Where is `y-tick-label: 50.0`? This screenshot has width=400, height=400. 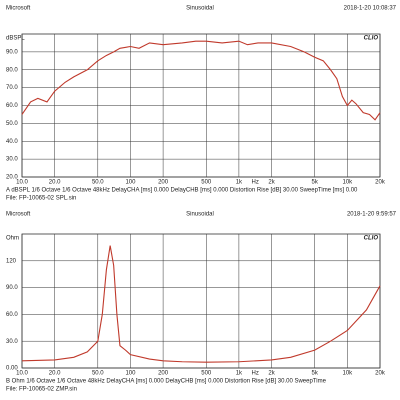 y-tick-label: 50.0 is located at coordinates (12, 124).